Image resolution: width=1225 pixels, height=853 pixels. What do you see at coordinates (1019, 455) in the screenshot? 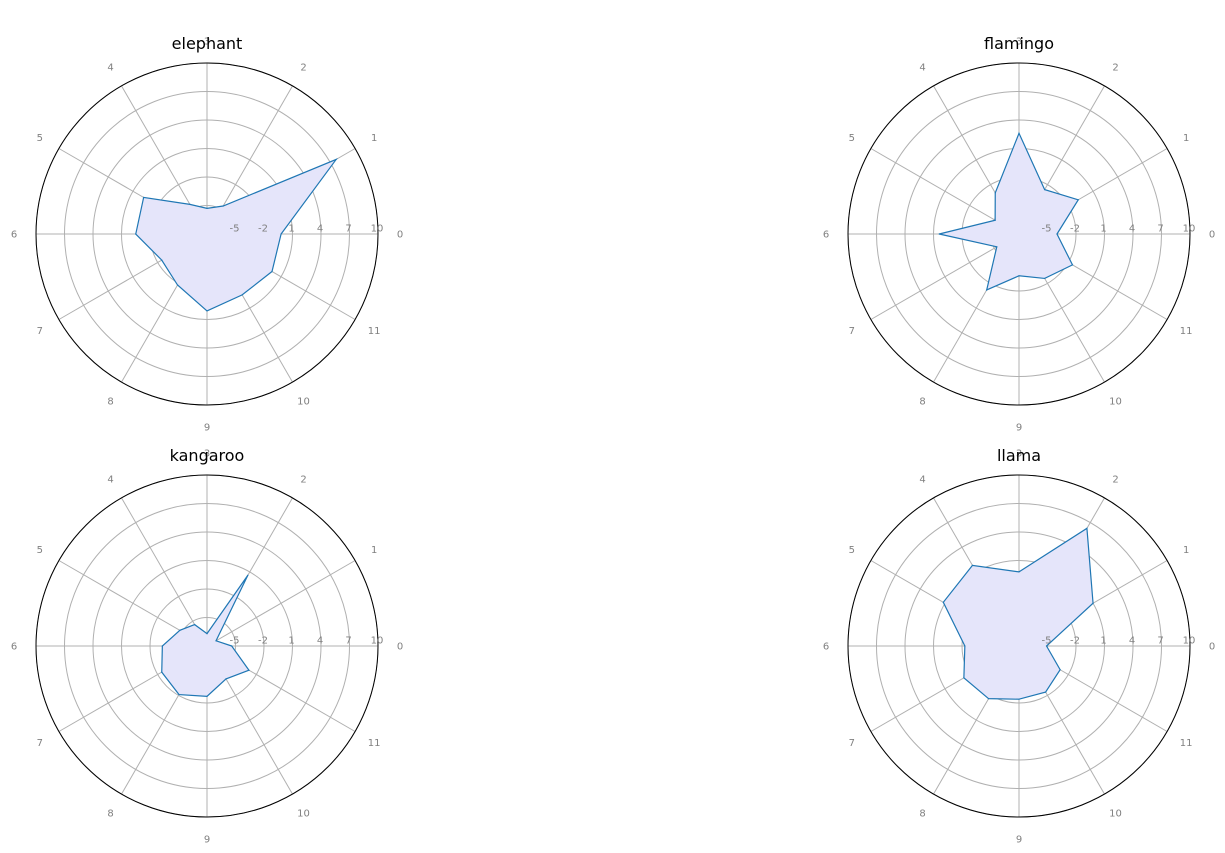
I see `chart-title: llama` at bounding box center [1019, 455].